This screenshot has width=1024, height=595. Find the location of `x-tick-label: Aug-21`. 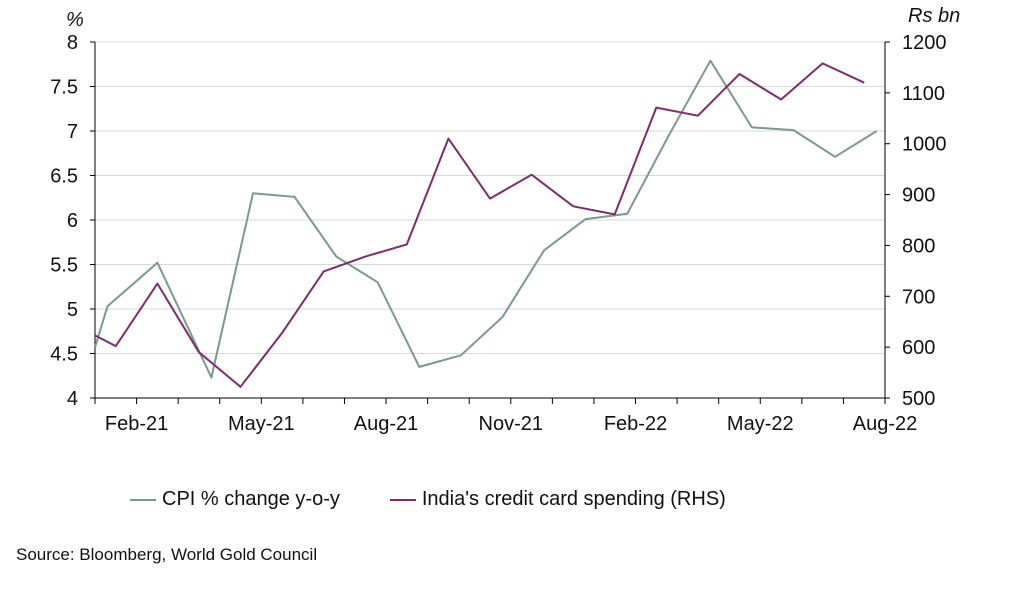

x-tick-label: Aug-21 is located at coordinates (386, 424).